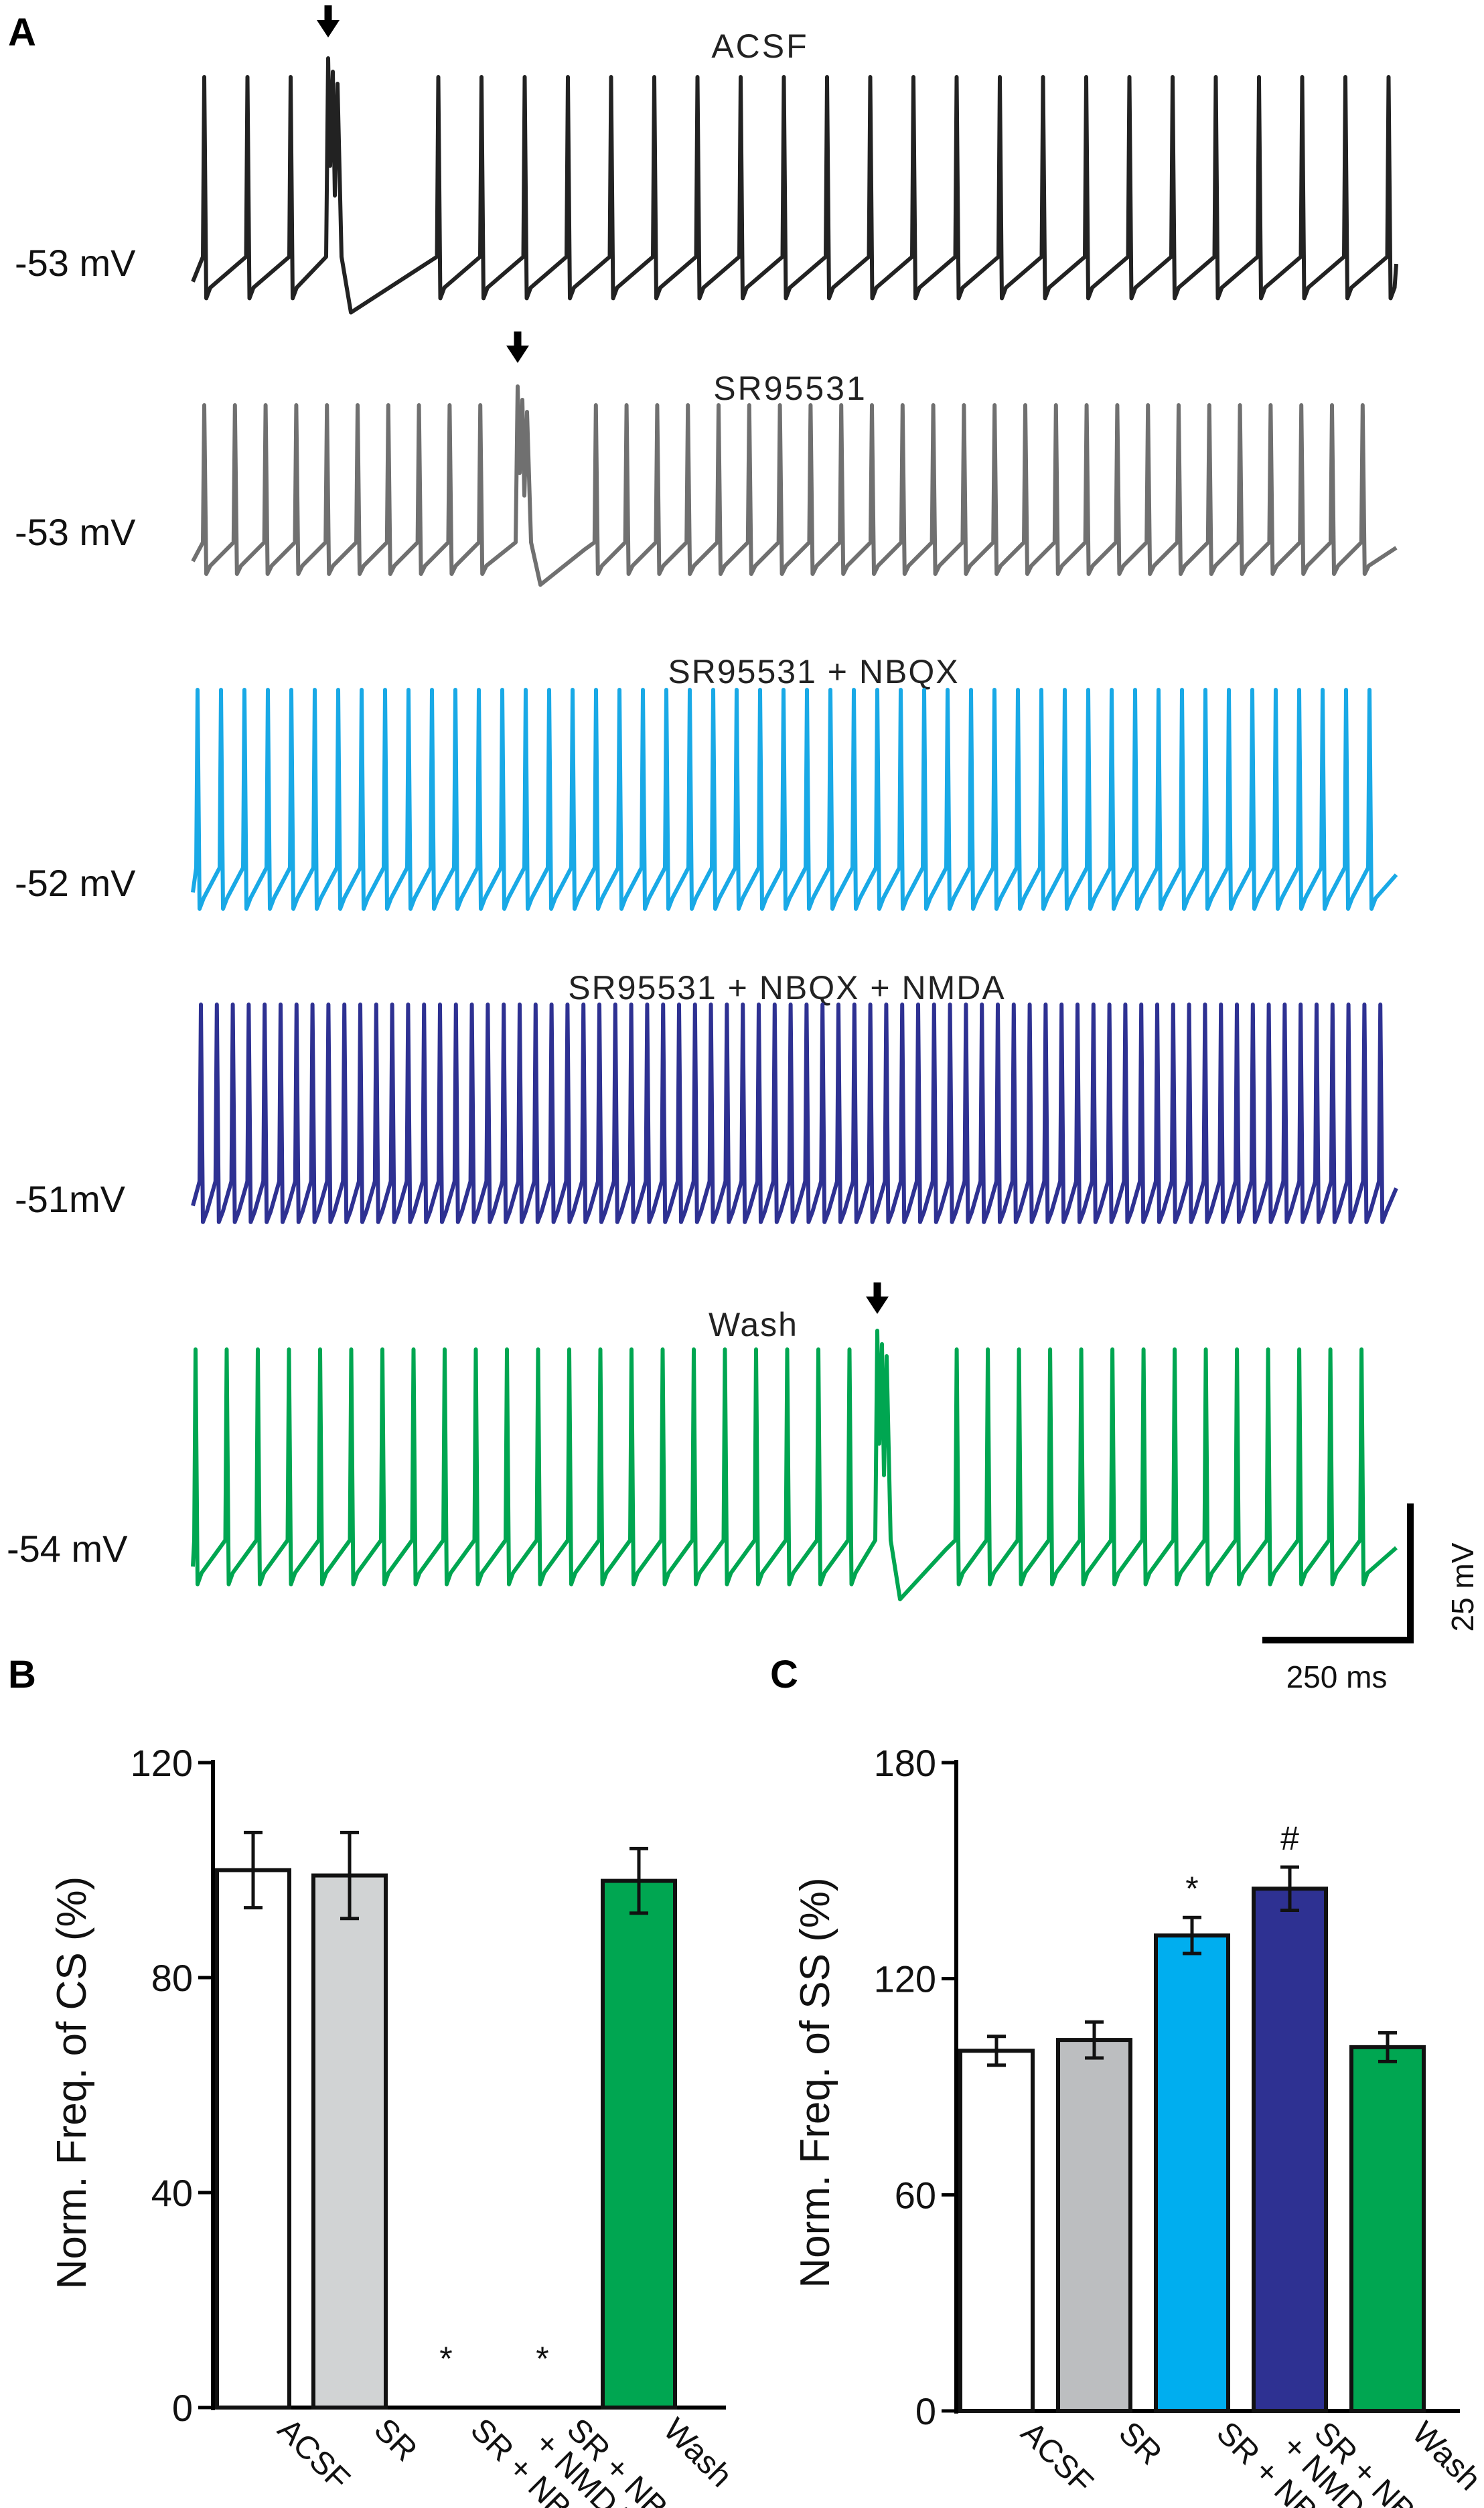 The image size is (1484, 2508). I want to click on annotation-3: #, so click(1289, 1838).